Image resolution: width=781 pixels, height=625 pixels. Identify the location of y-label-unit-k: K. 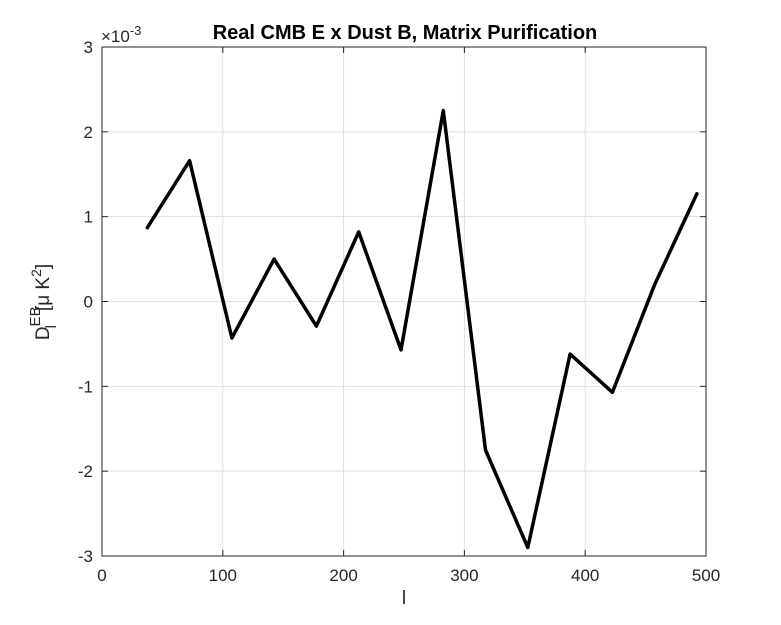
(43, 286).